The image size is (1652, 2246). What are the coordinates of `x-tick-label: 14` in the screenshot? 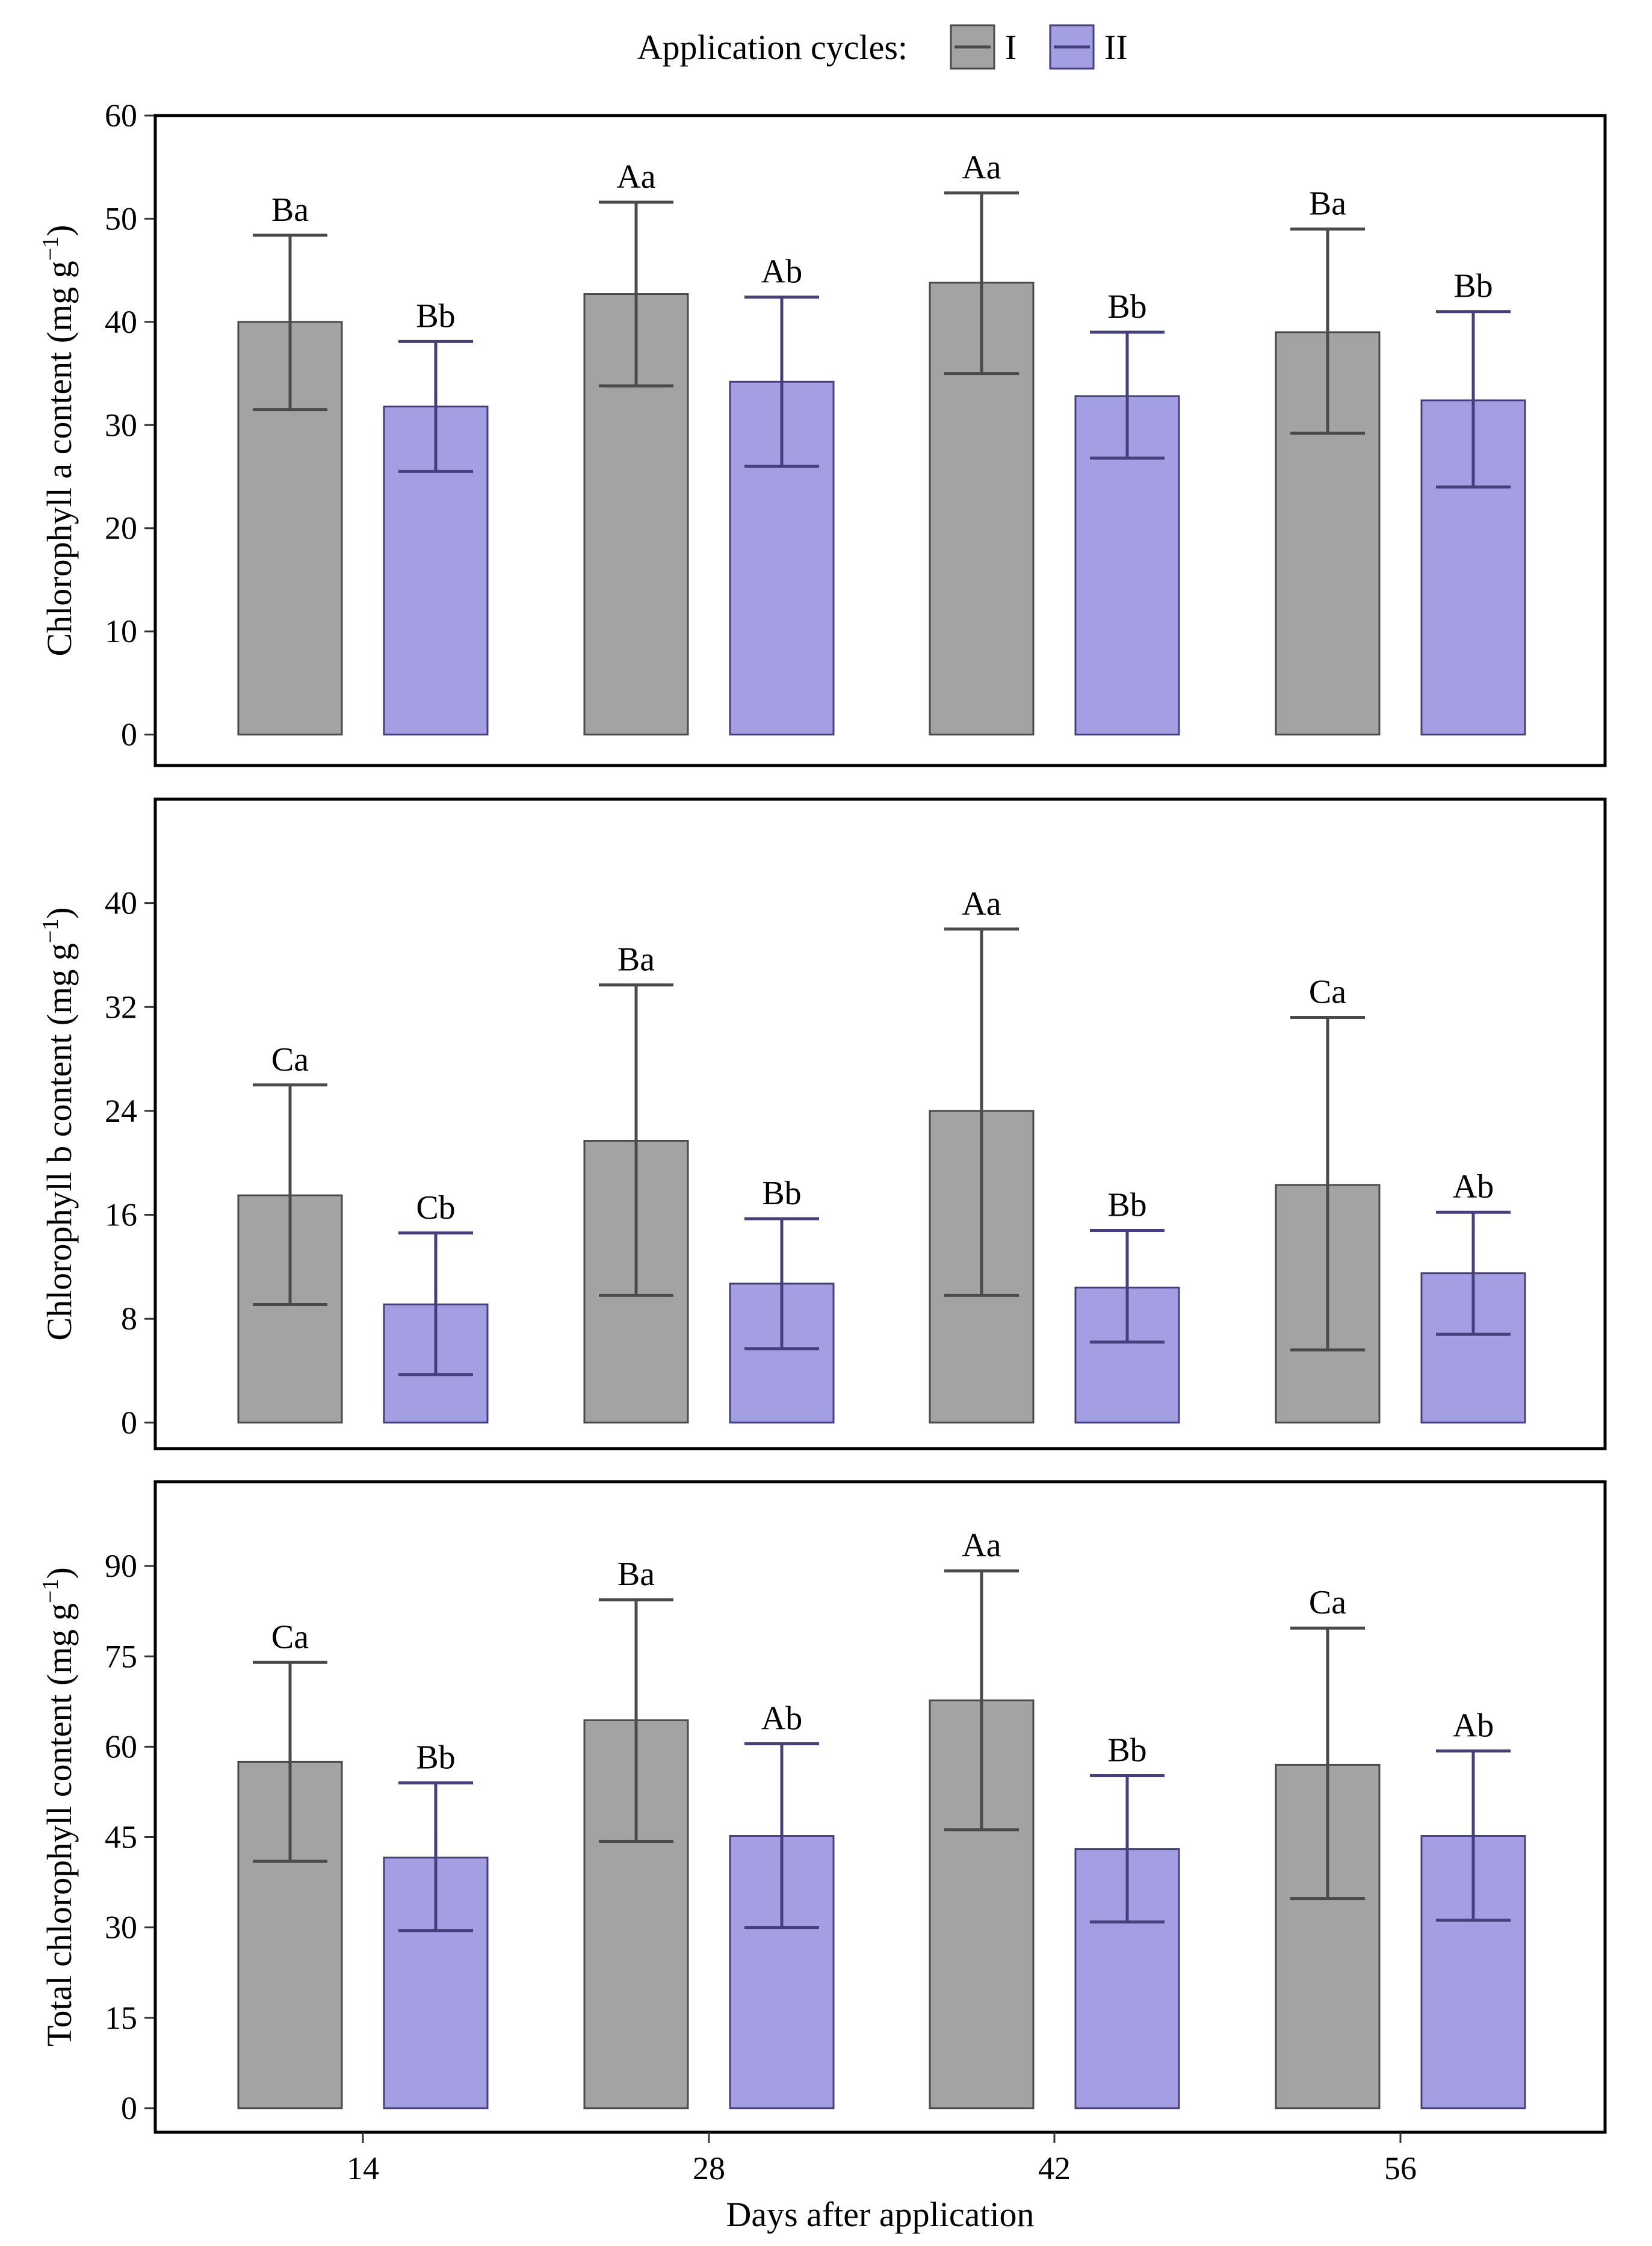 It's located at (363, 2168).